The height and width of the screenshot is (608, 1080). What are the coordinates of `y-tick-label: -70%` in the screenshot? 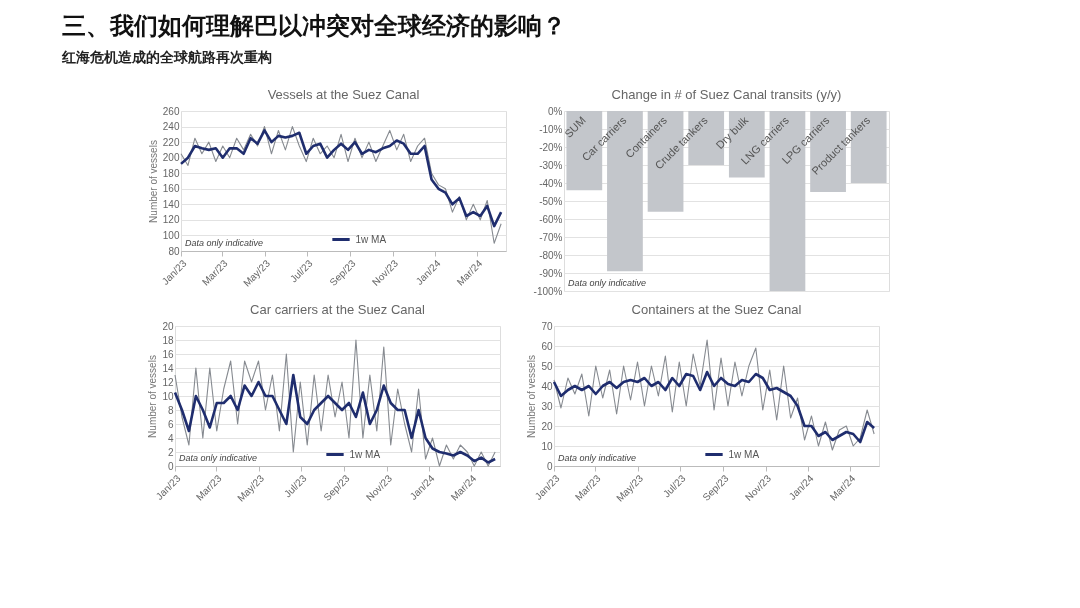 It's located at (551, 237).